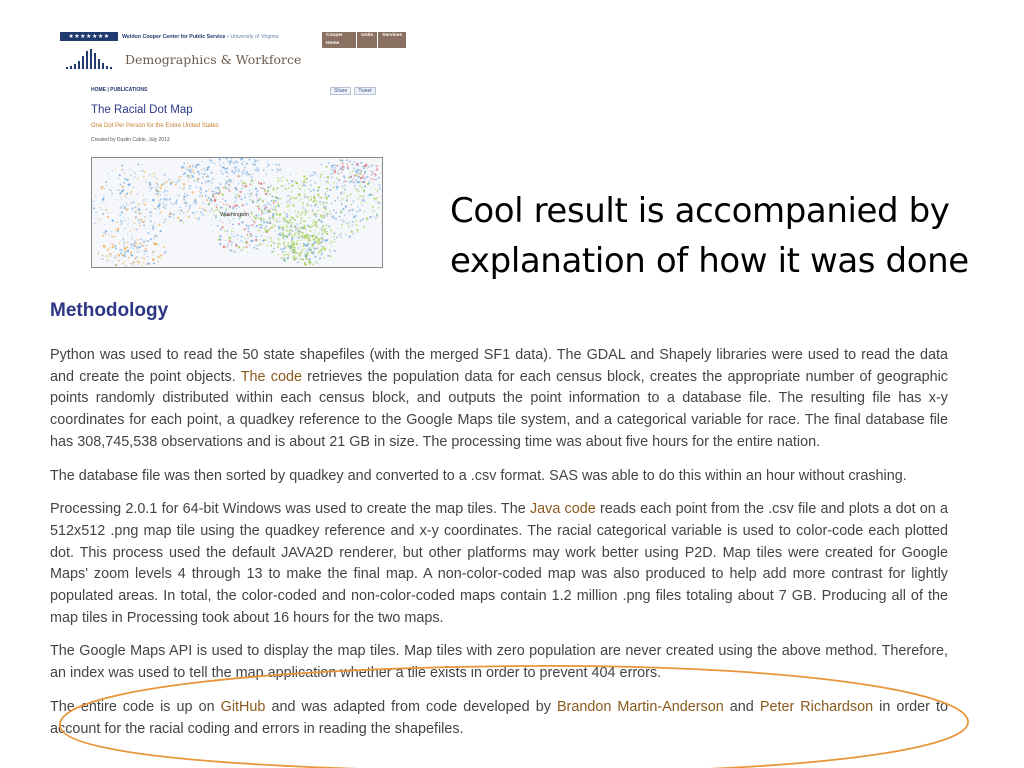  What do you see at coordinates (213, 59) in the screenshot?
I see `section-title: Demographics & Workforce` at bounding box center [213, 59].